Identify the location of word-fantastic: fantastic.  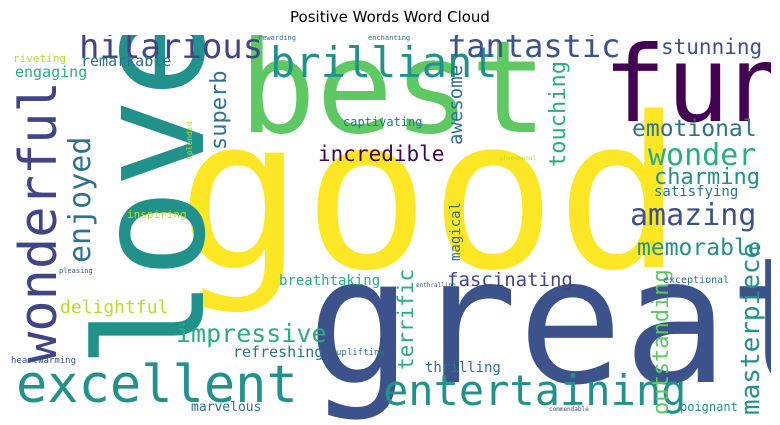
(534, 50).